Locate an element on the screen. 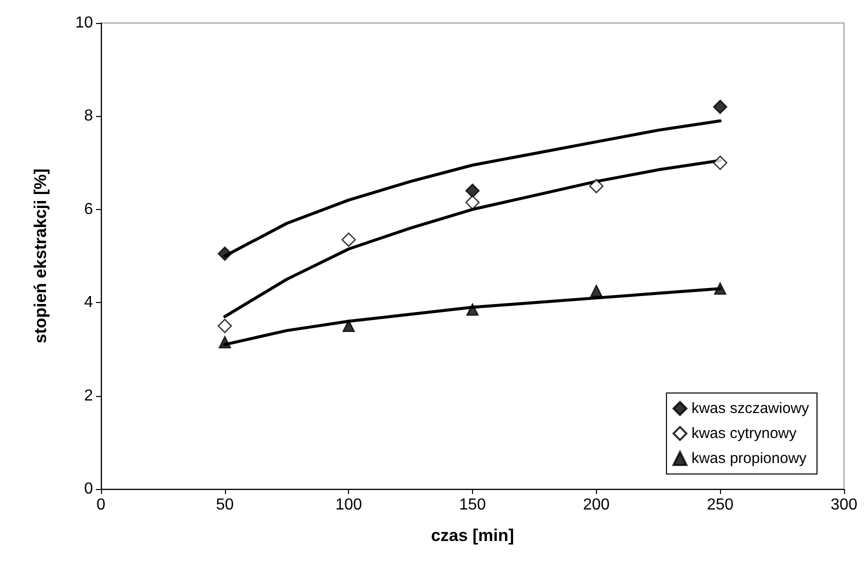  legend-label: kwas propionowy is located at coordinates (749, 458).